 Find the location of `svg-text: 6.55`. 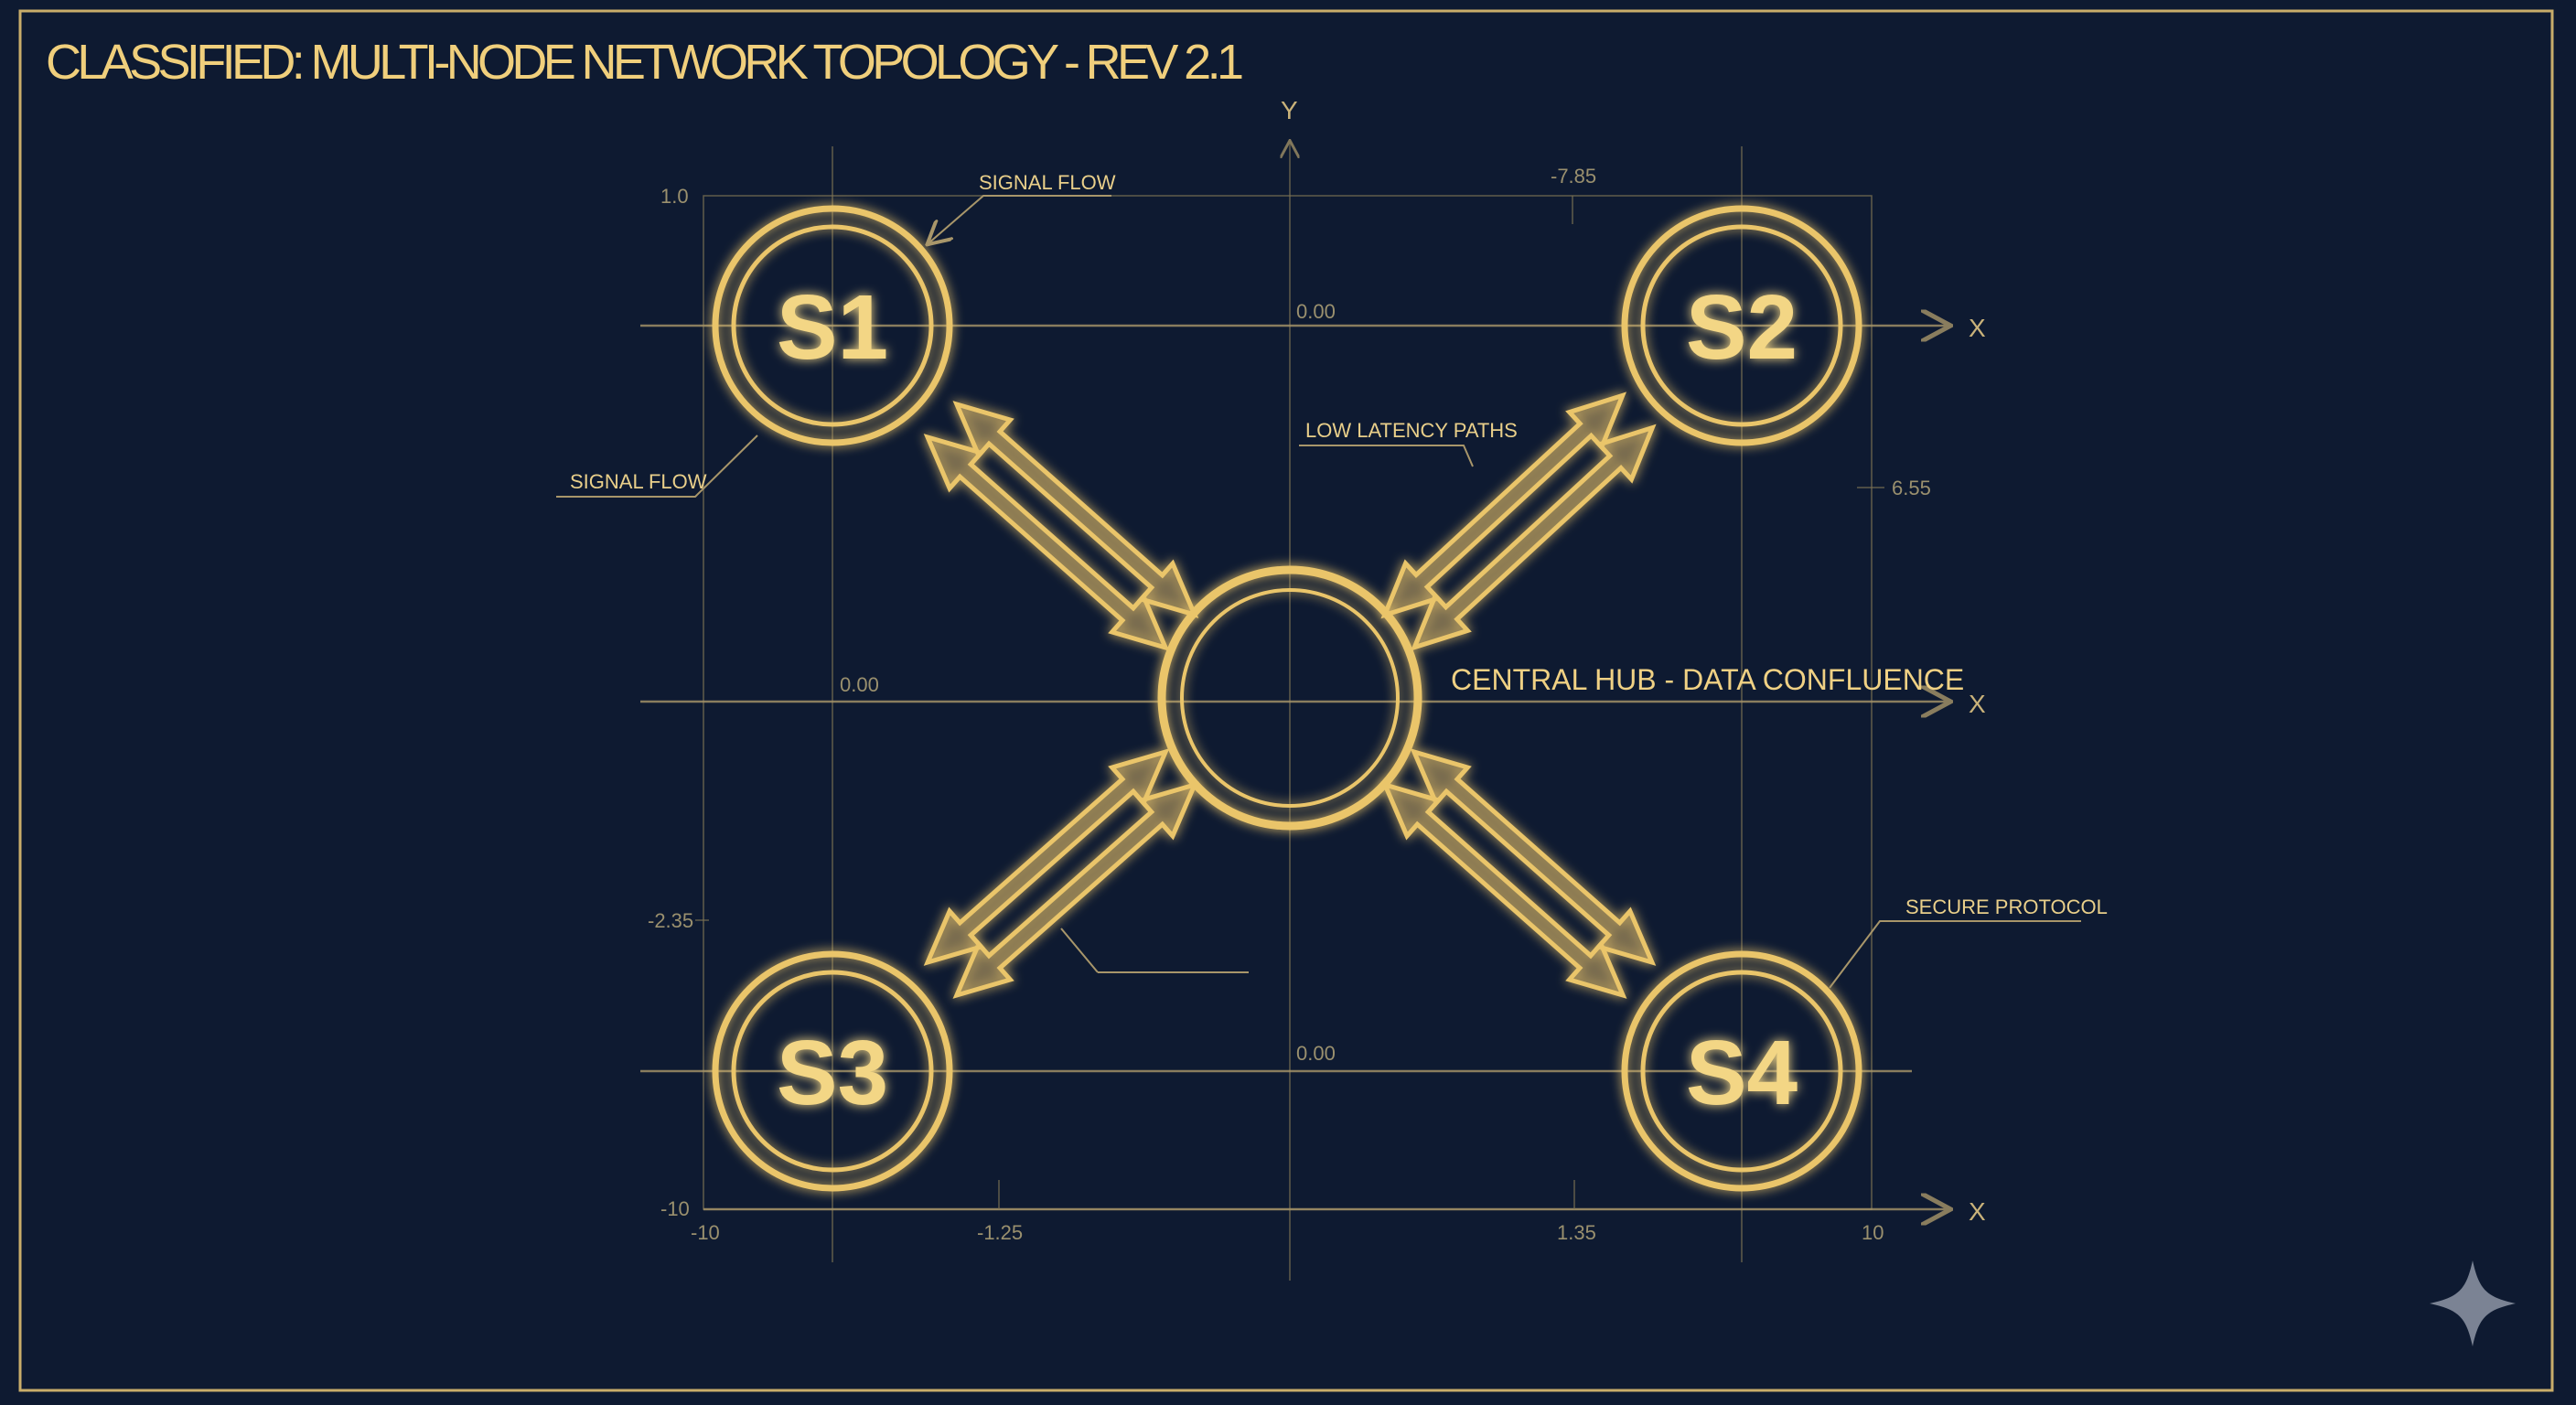

svg-text: 6.55 is located at coordinates (1911, 488).